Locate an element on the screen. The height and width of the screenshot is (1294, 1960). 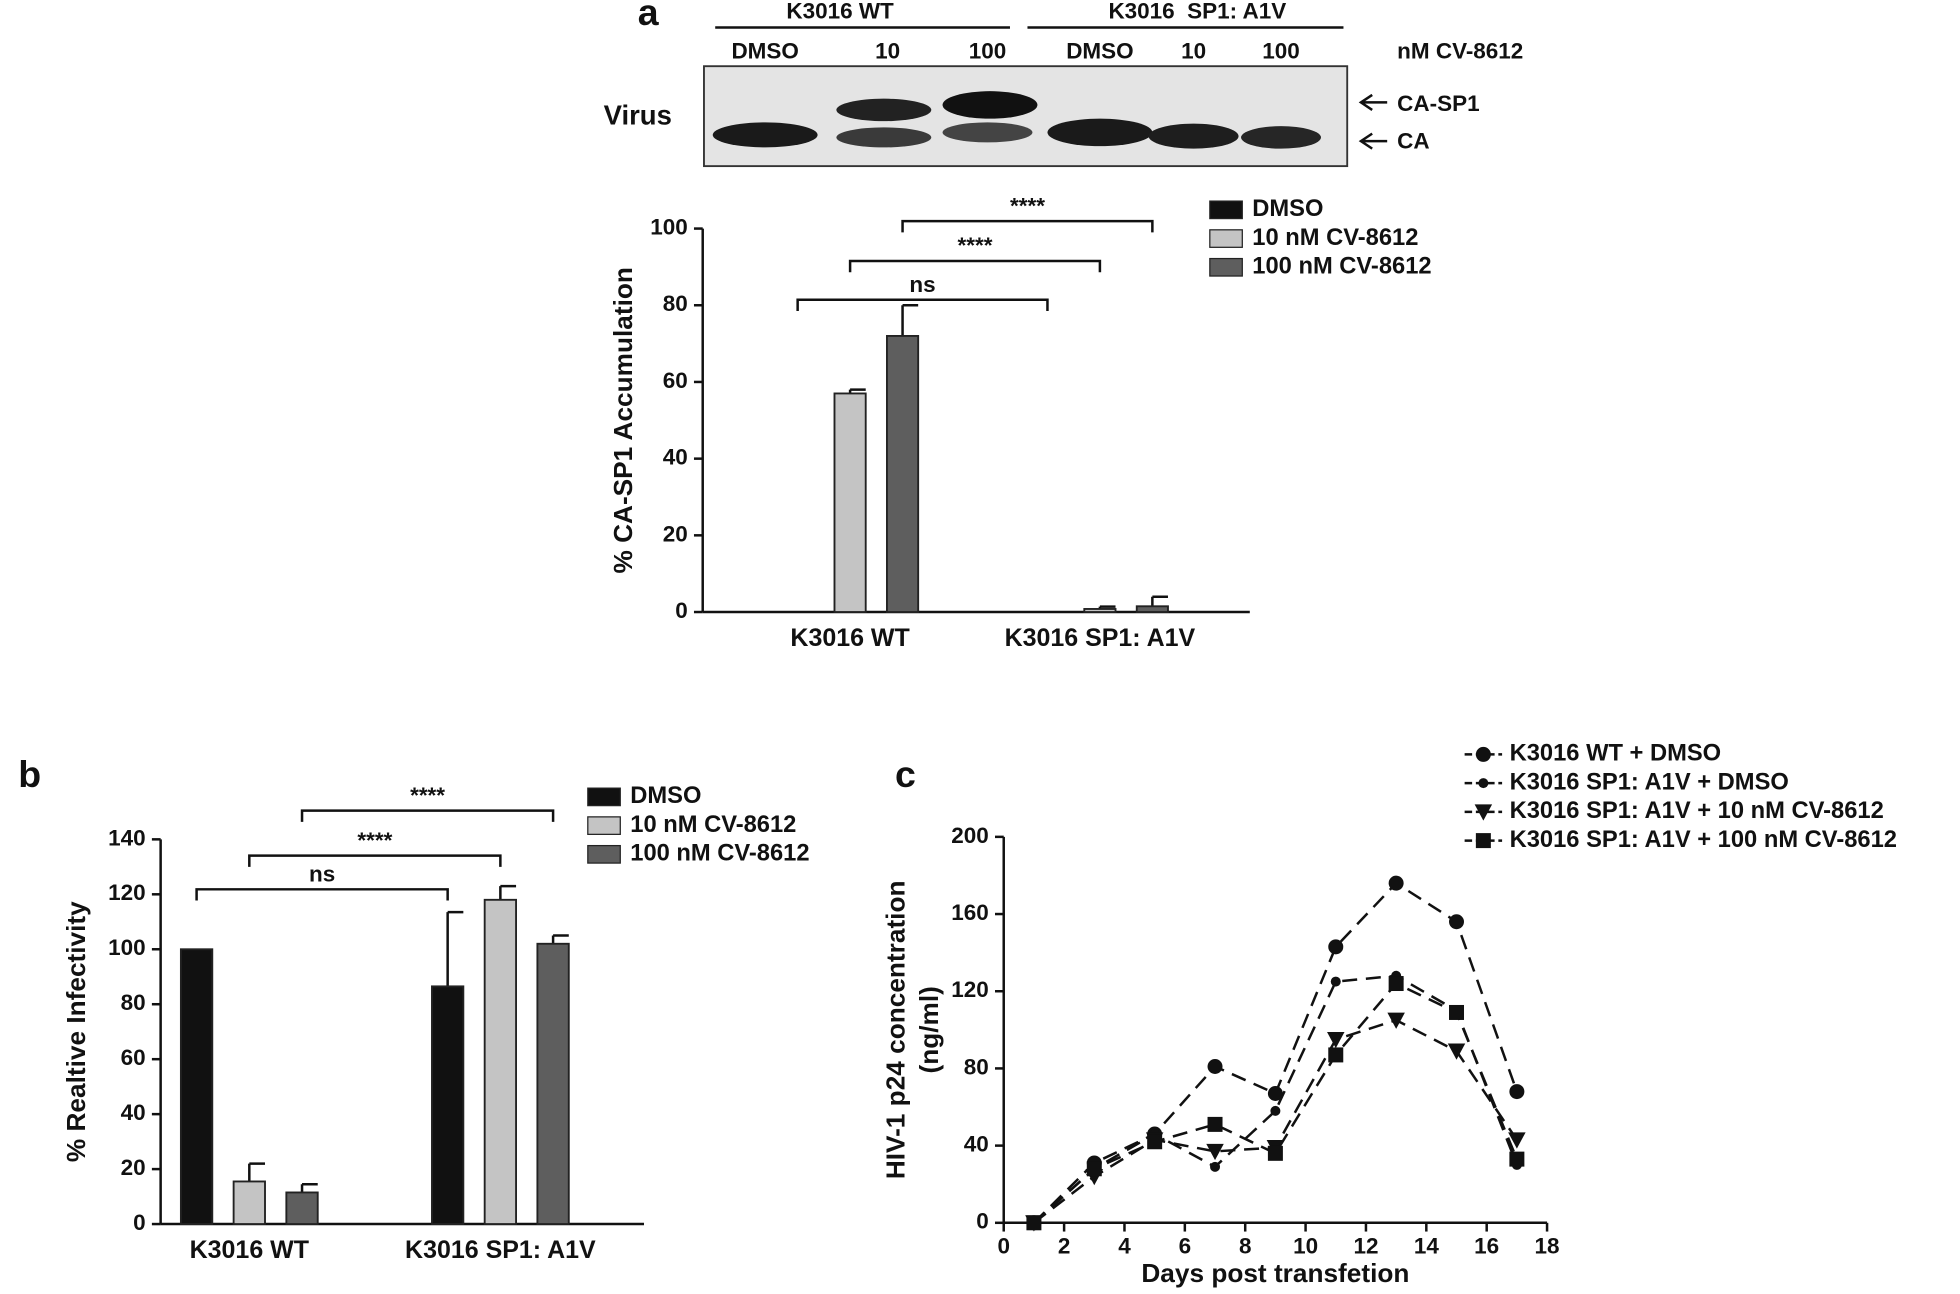
y-tick-label: 160 is located at coordinates (970, 912).